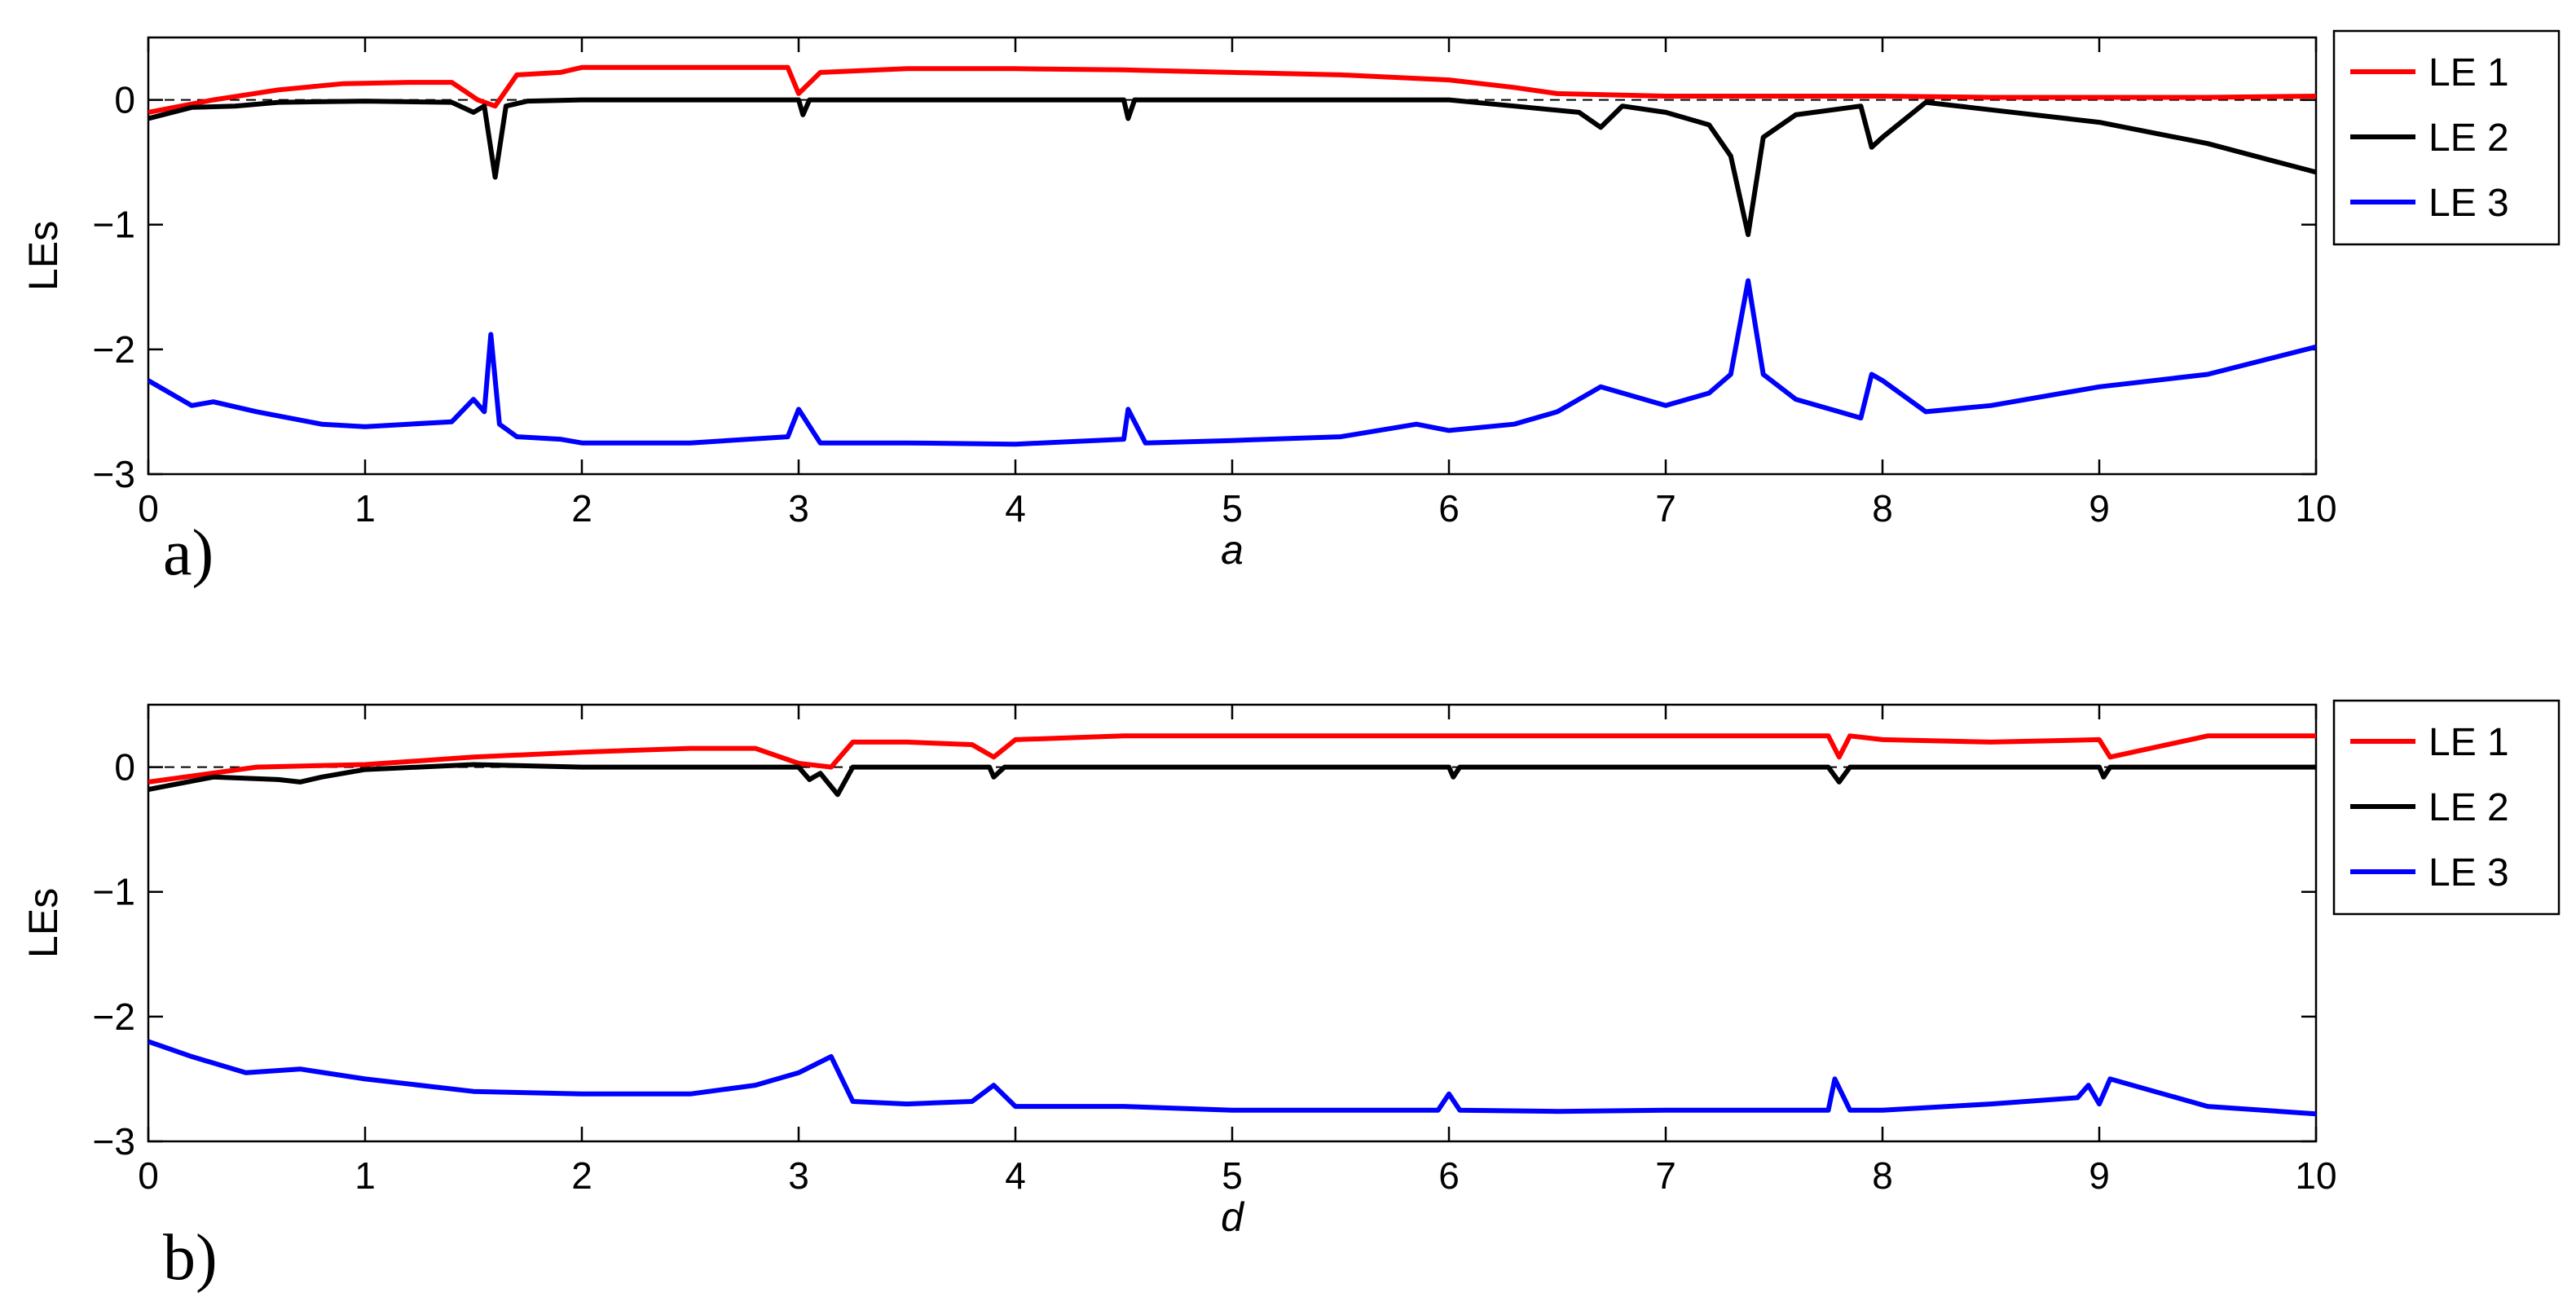  What do you see at coordinates (1233, 1217) in the screenshot?
I see `x-axis-label: d` at bounding box center [1233, 1217].